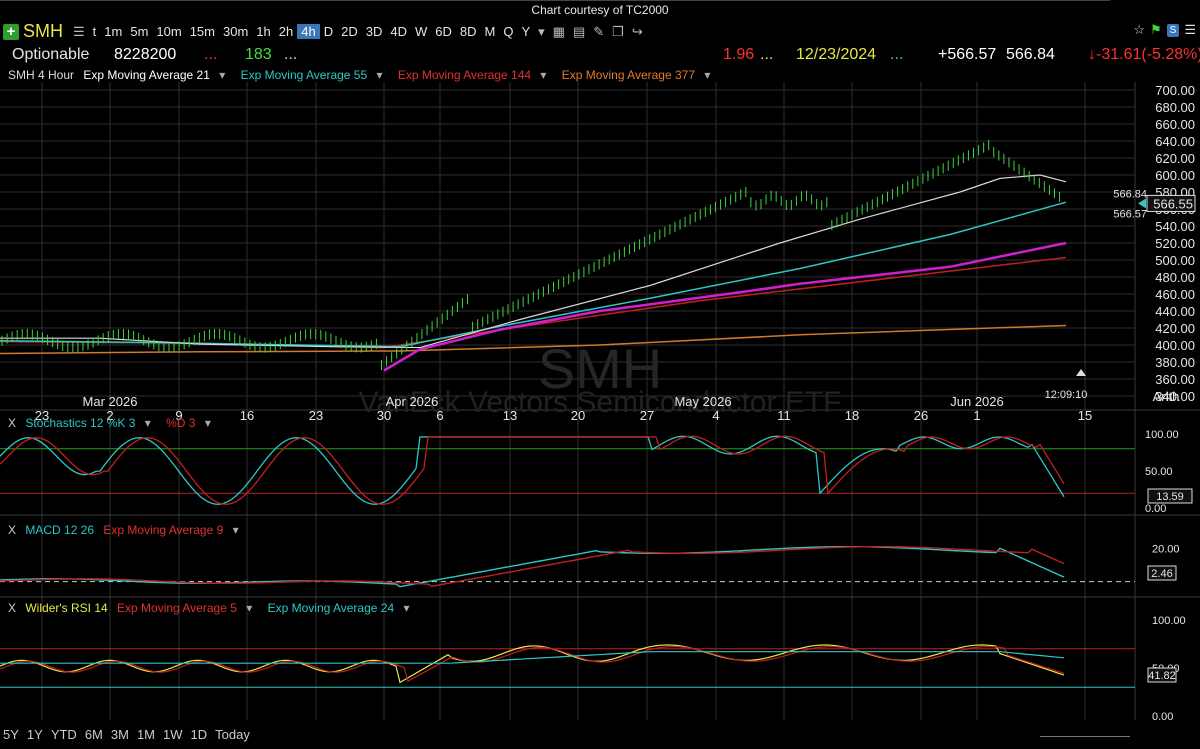  Describe the element at coordinates (188, 423) in the screenshot. I see `stoch-d: %D 3 ▾` at that location.